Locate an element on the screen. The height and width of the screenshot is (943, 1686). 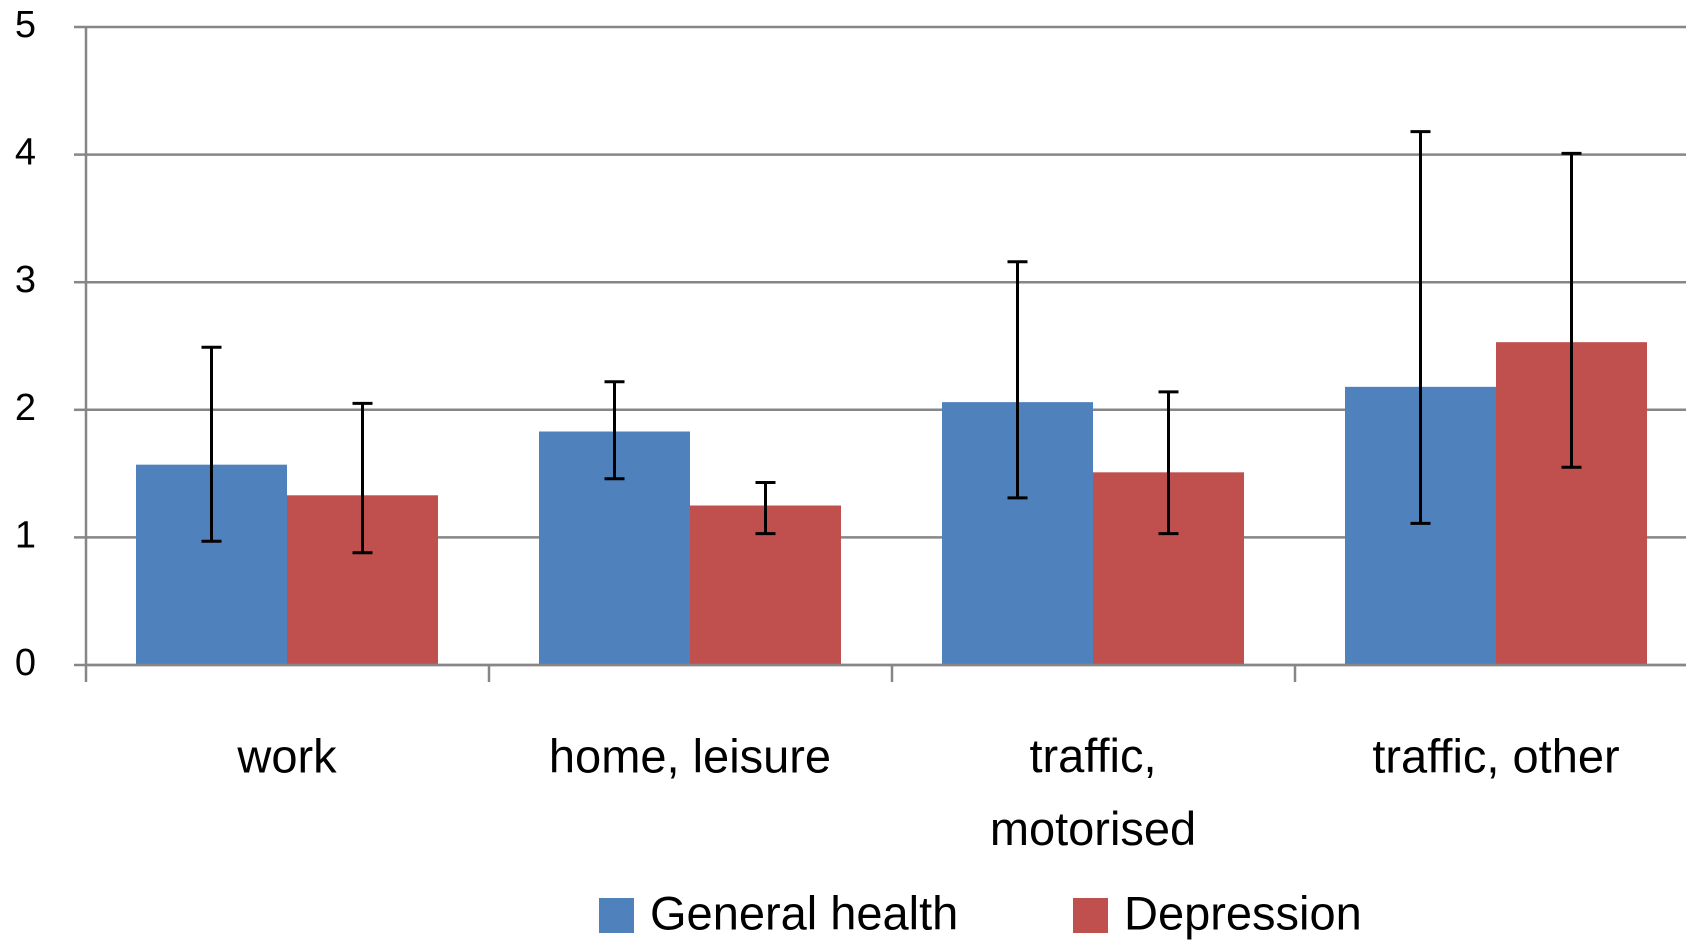
y-tick-label: 4 is located at coordinates (25, 153).